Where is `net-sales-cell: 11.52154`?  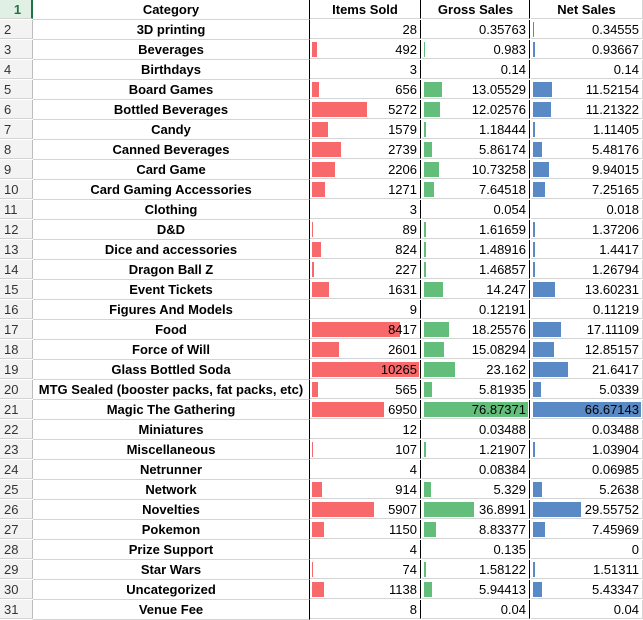
net-sales-cell: 11.52154 is located at coordinates (587, 89).